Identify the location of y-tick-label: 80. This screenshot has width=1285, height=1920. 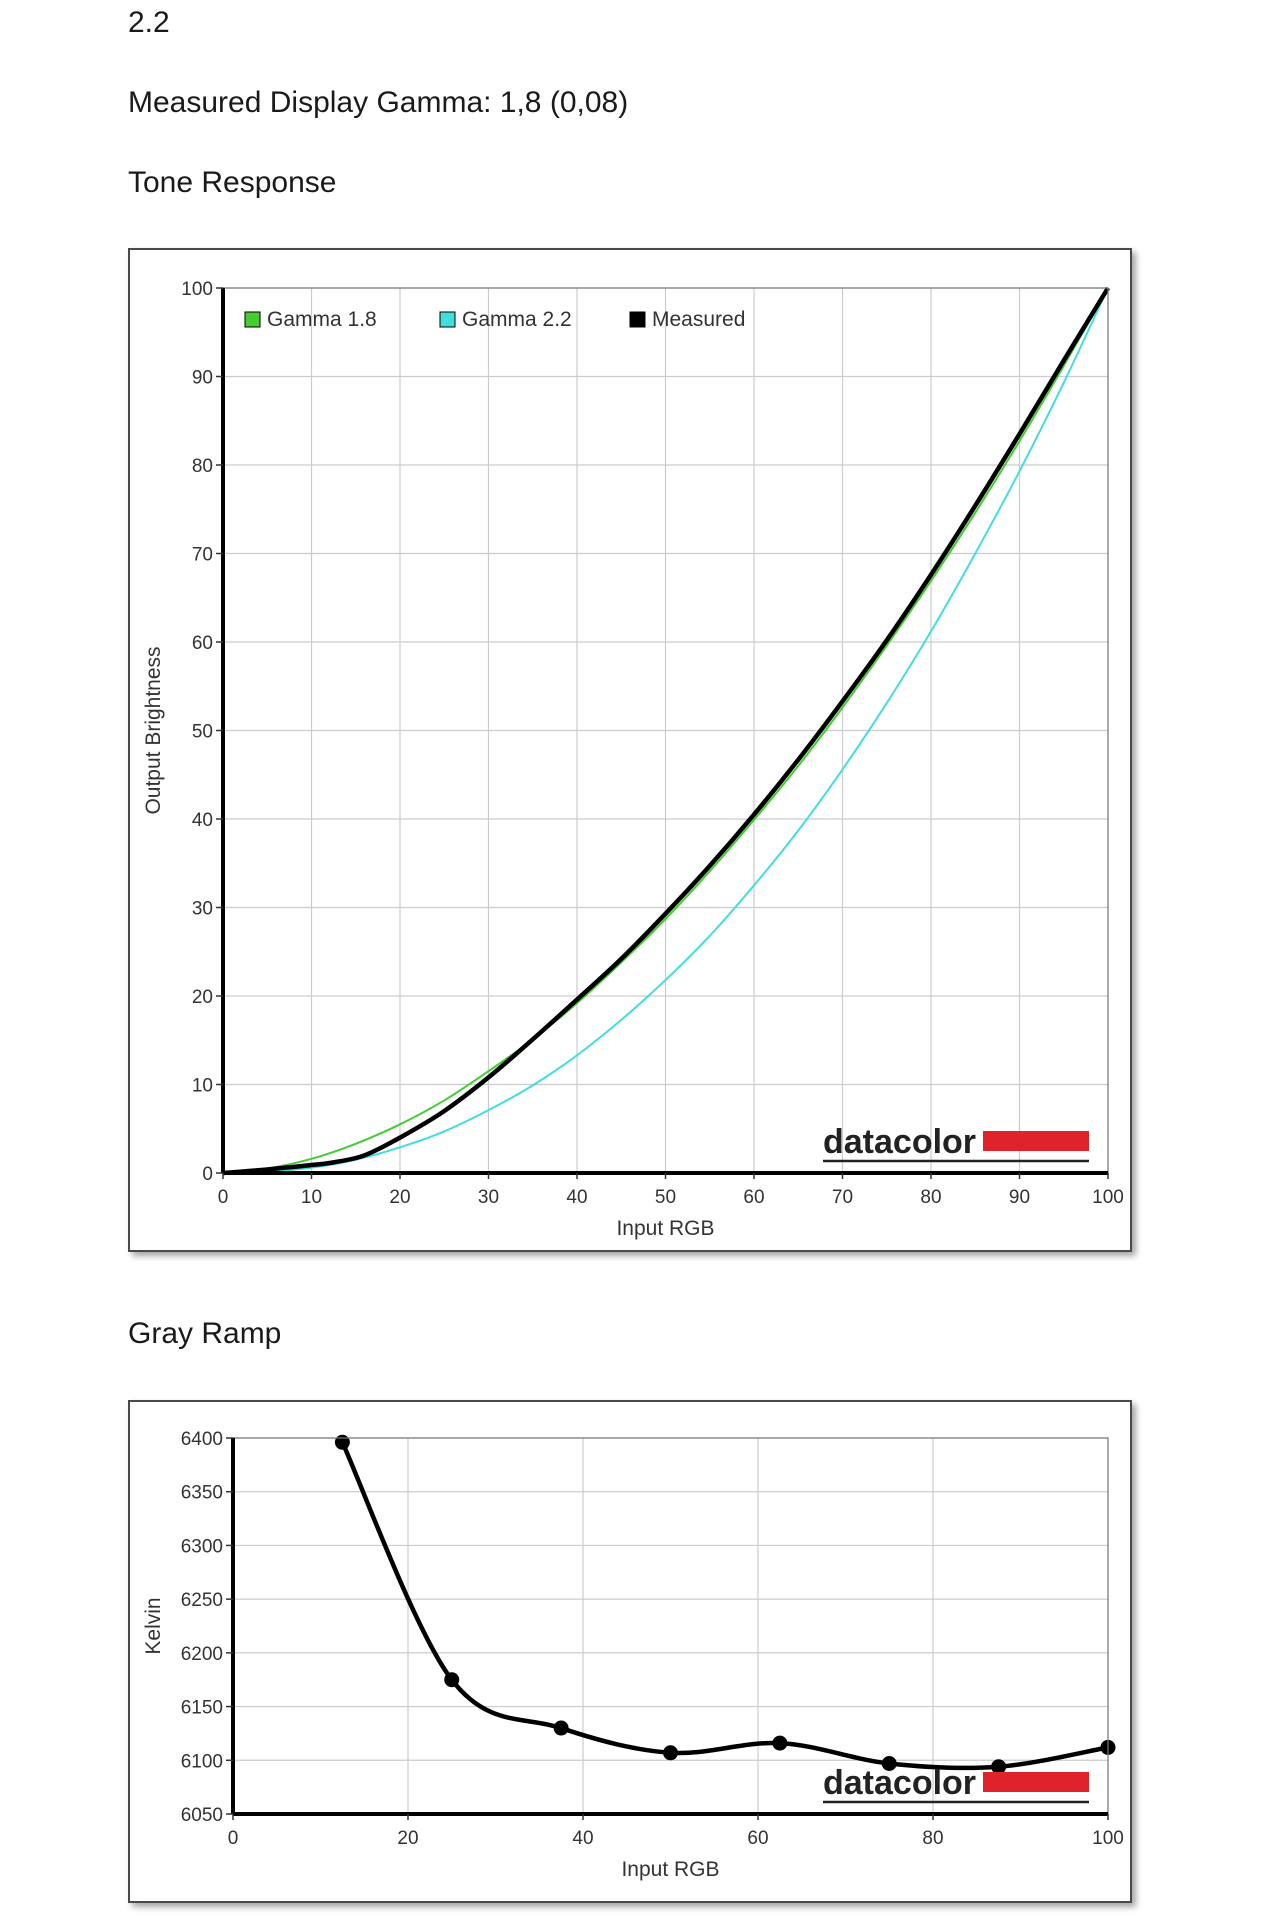
(202, 466).